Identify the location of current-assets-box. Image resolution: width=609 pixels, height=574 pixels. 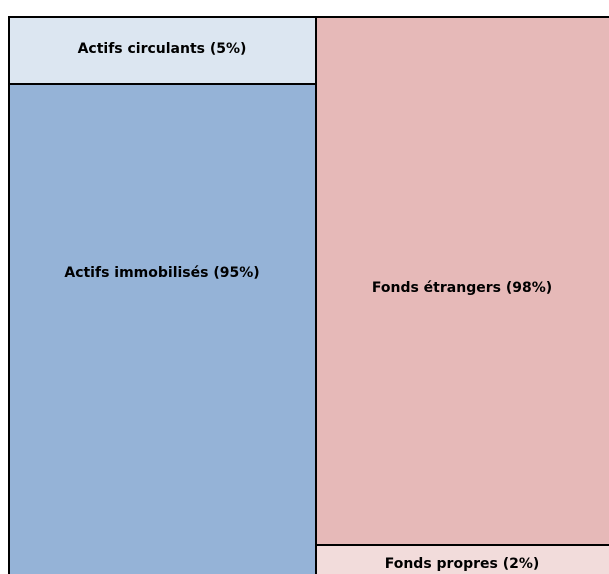
(162, 50).